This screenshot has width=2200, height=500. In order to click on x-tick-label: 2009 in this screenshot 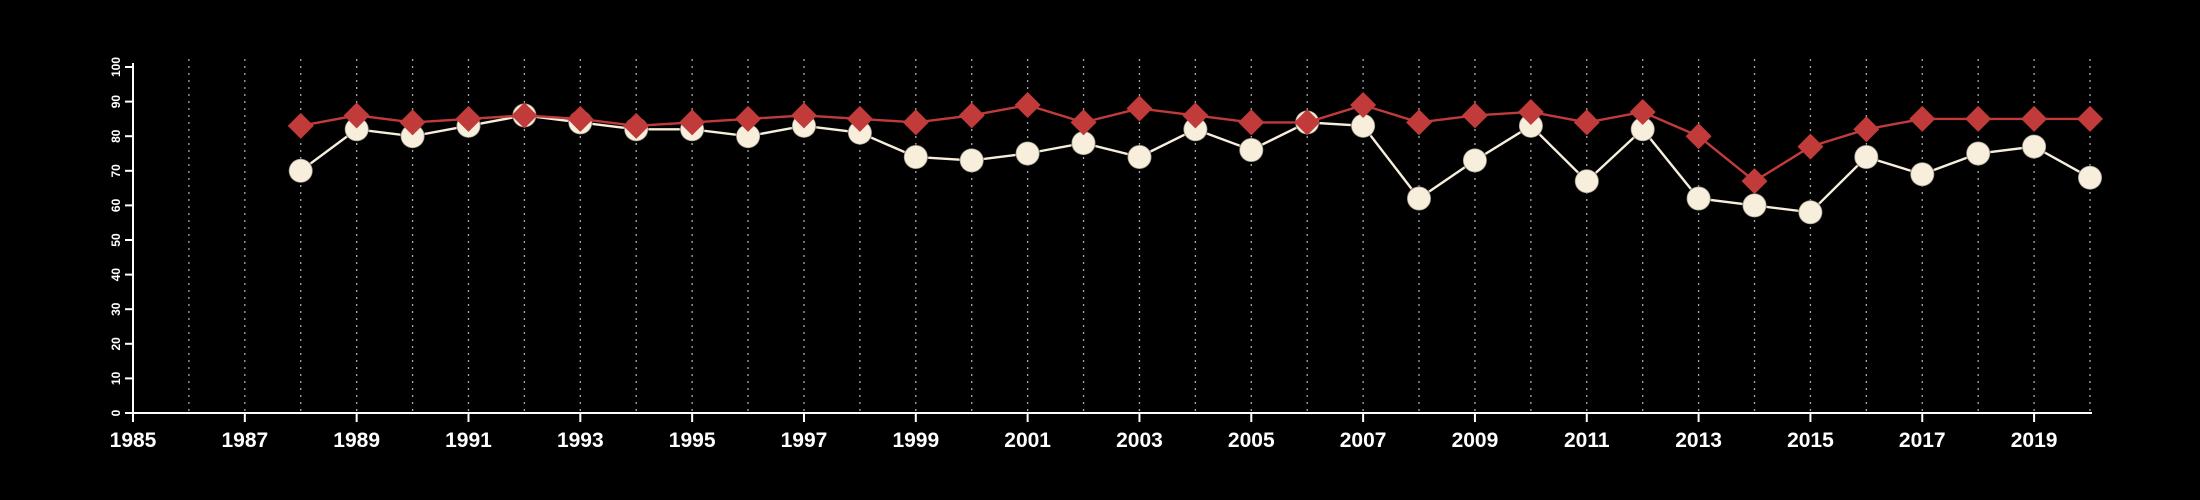, I will do `click(1475, 440)`.